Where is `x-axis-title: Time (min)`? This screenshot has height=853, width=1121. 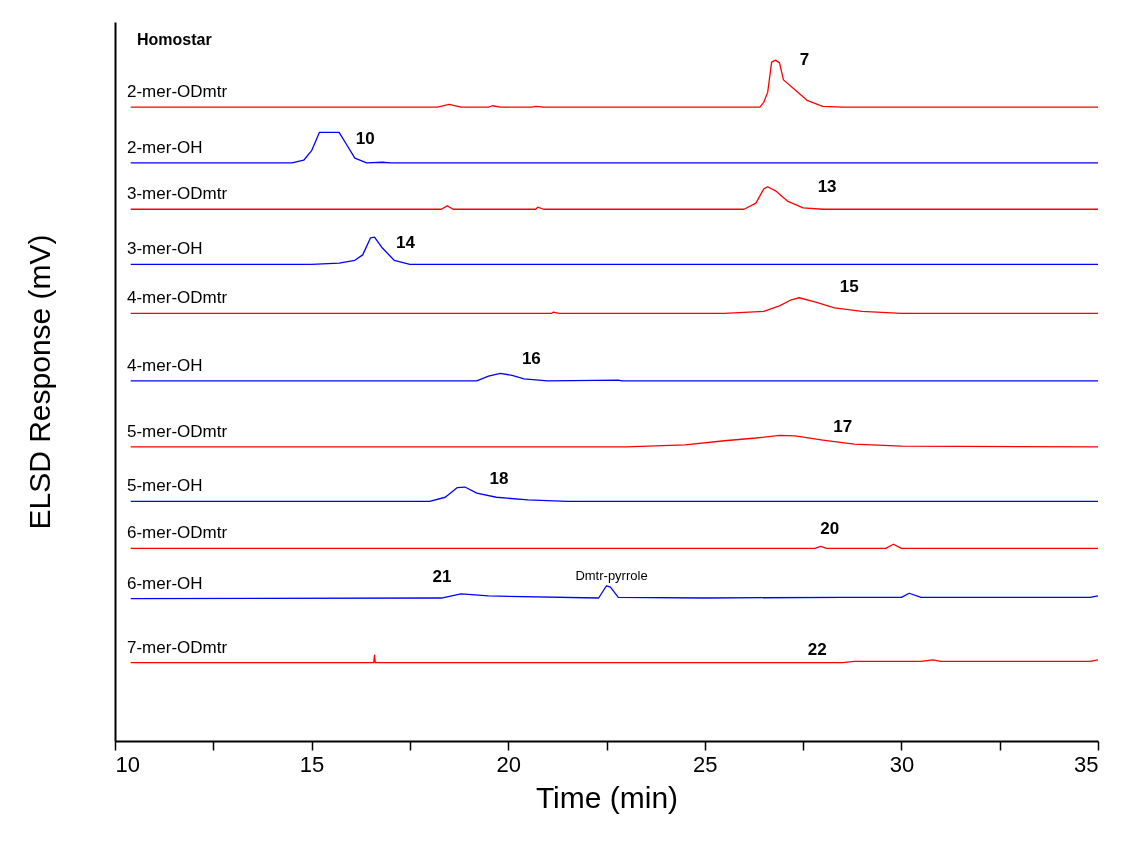 x-axis-title: Time (min) is located at coordinates (607, 797).